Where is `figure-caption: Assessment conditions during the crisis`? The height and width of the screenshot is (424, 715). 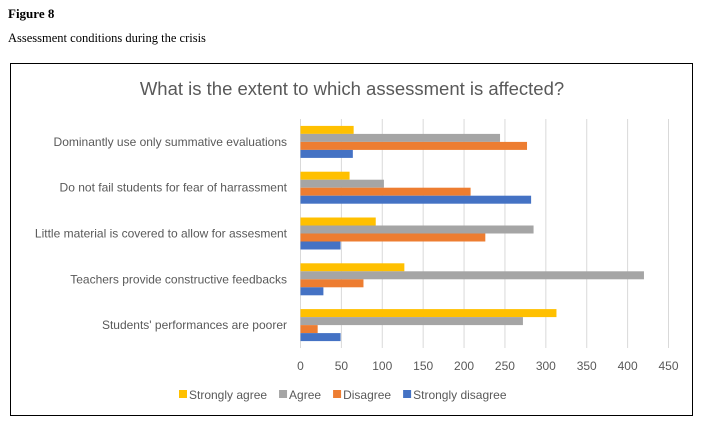
figure-caption: Assessment conditions during the crisis is located at coordinates (107, 38).